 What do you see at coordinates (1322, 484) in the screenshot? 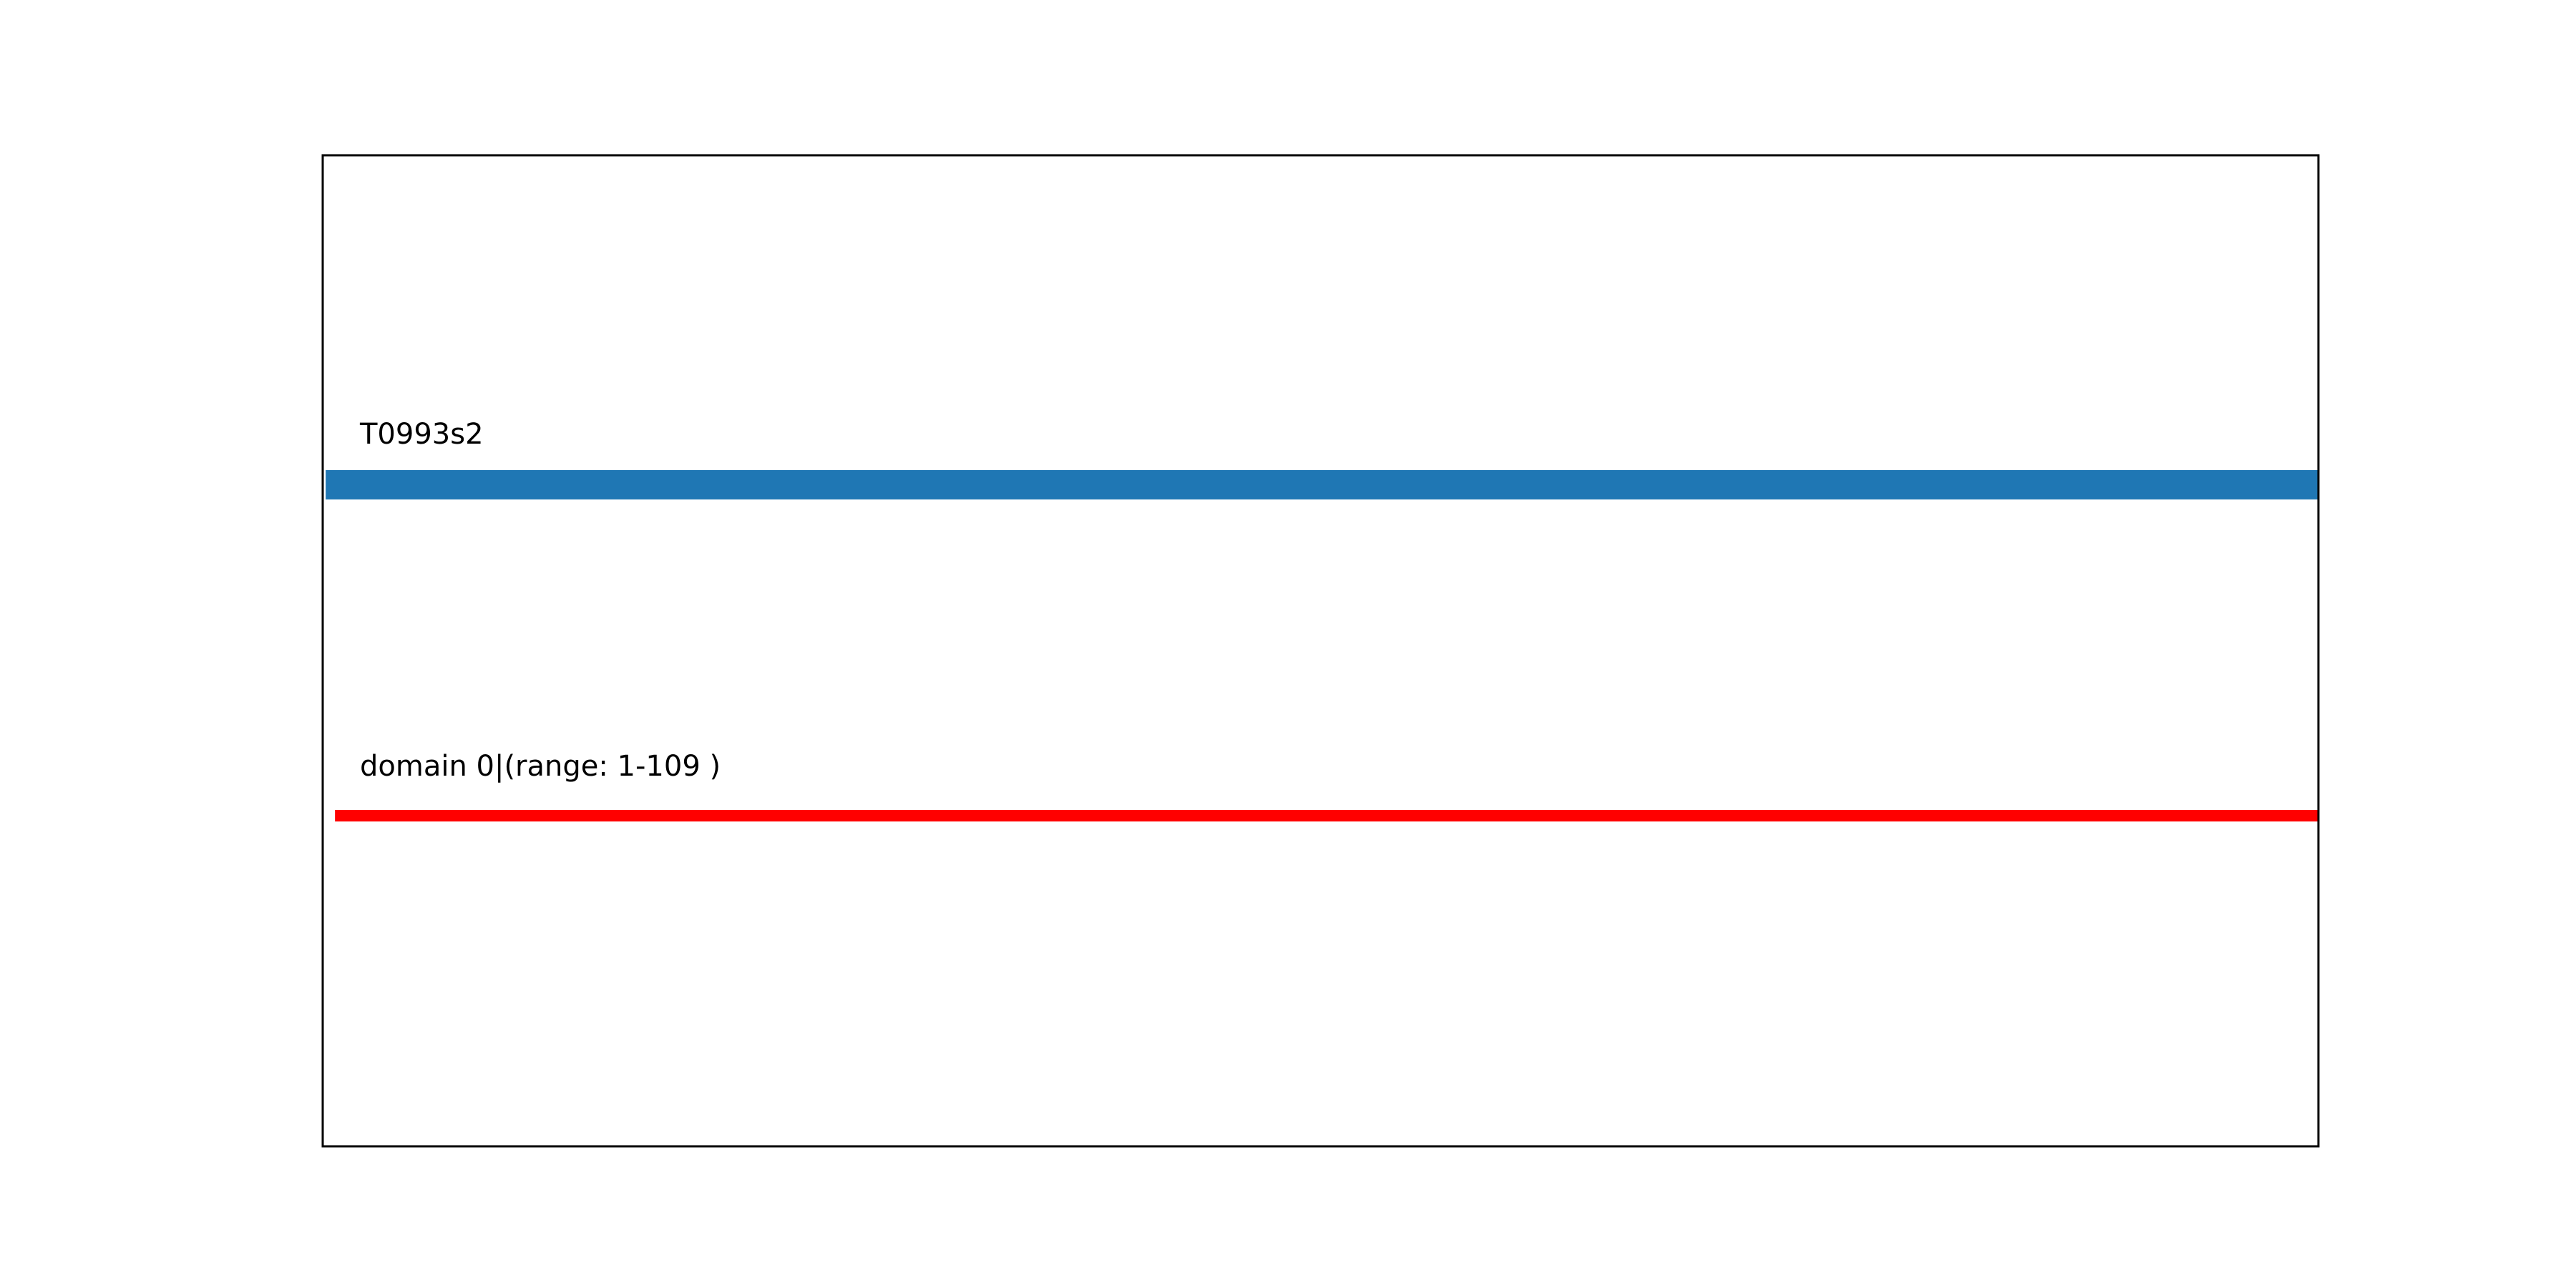
I see `sequence-bar` at bounding box center [1322, 484].